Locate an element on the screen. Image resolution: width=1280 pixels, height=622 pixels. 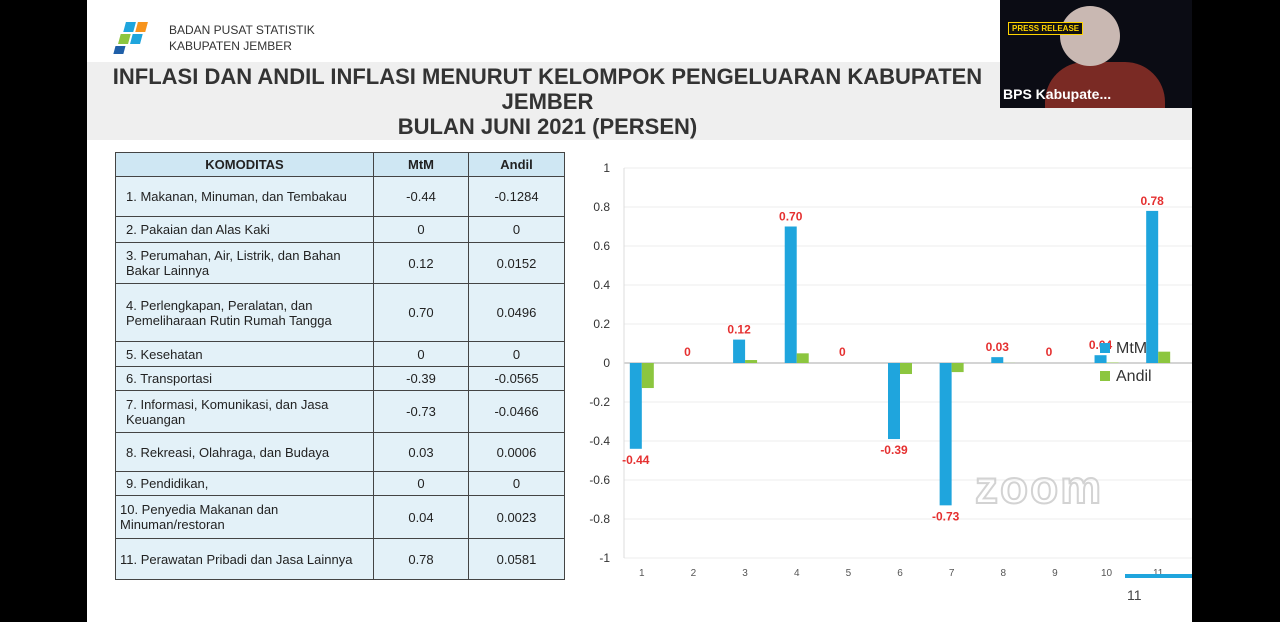
x-tick-label: 4 is located at coordinates (797, 573).